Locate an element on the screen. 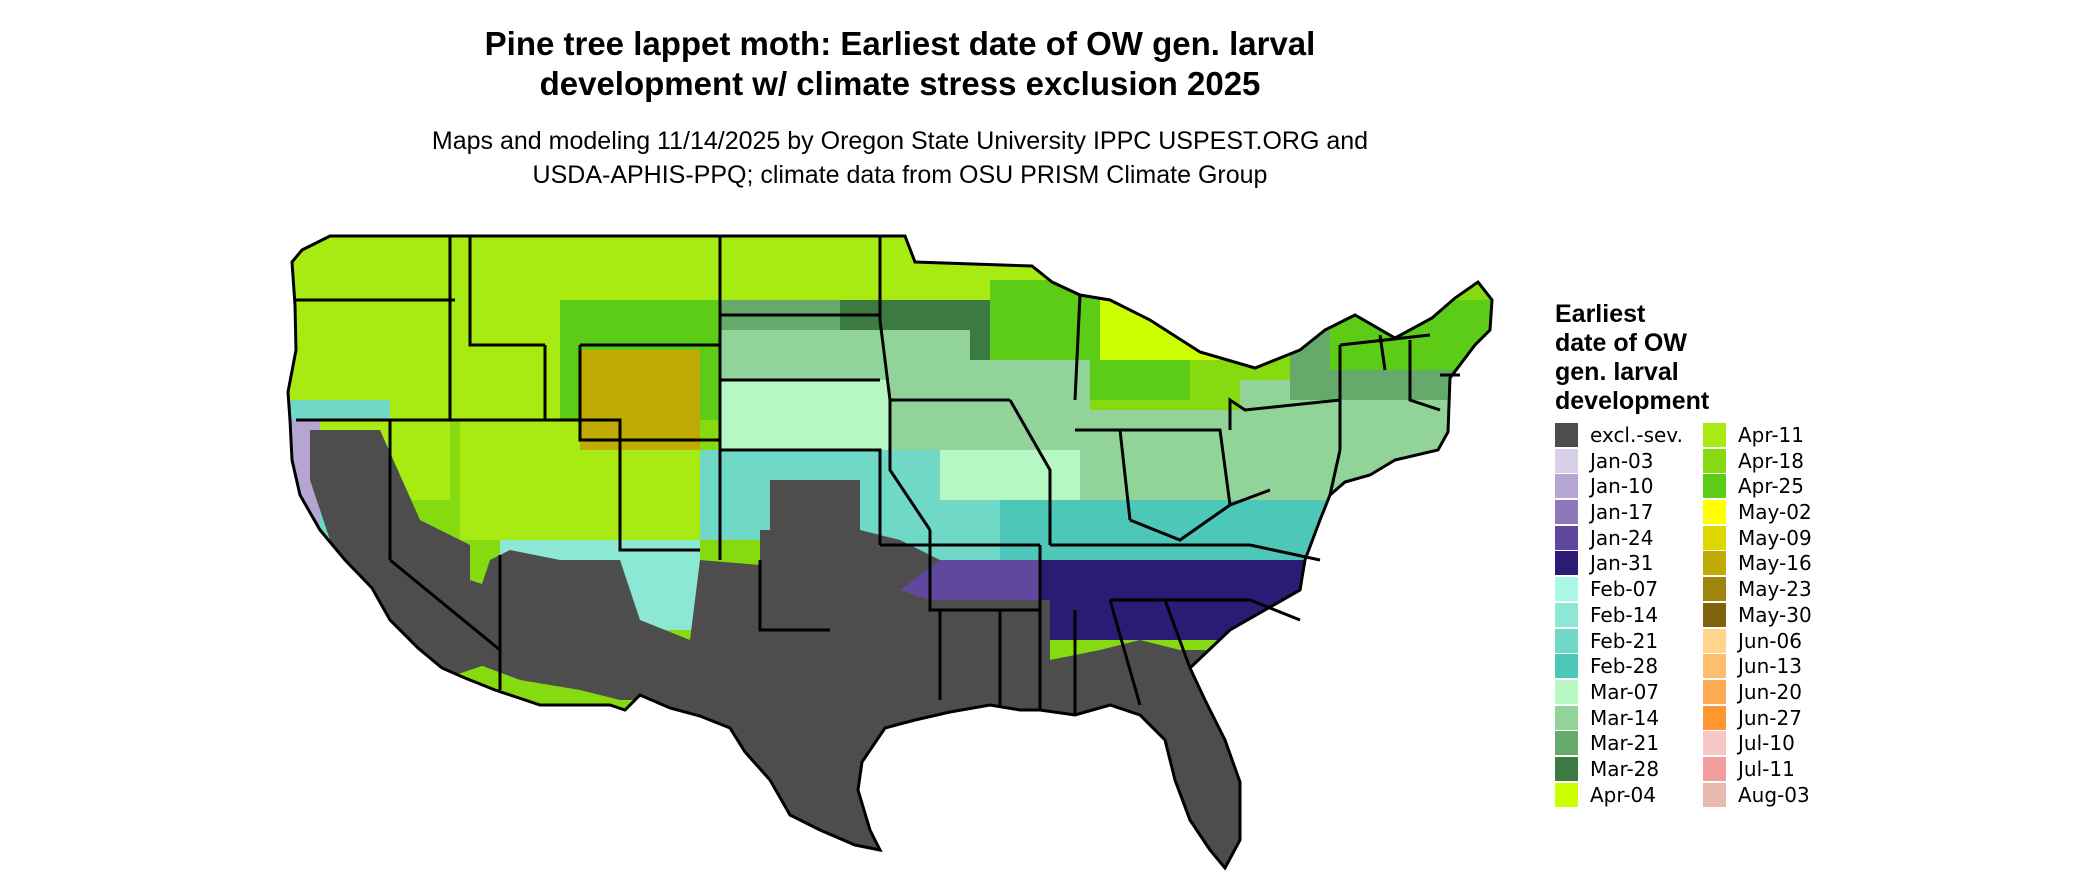 This screenshot has height=895, width=2100. legend-label: Jan-03 is located at coordinates (1622, 460).